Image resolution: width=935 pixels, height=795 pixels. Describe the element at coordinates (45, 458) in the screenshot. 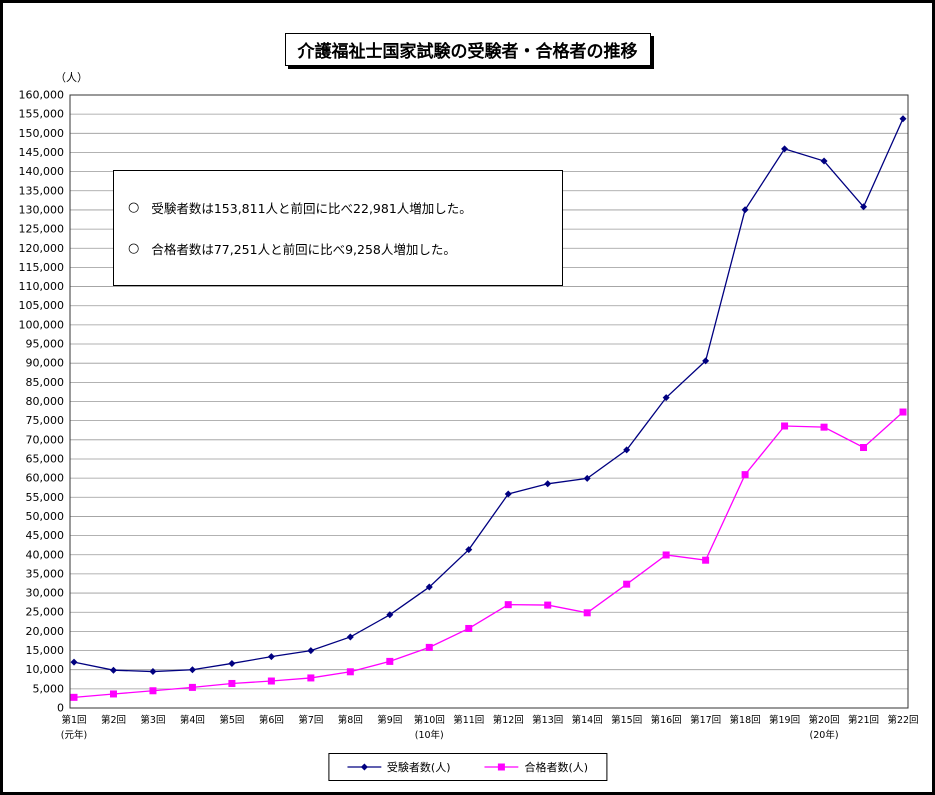

I see `svg-text: 65,000` at that location.